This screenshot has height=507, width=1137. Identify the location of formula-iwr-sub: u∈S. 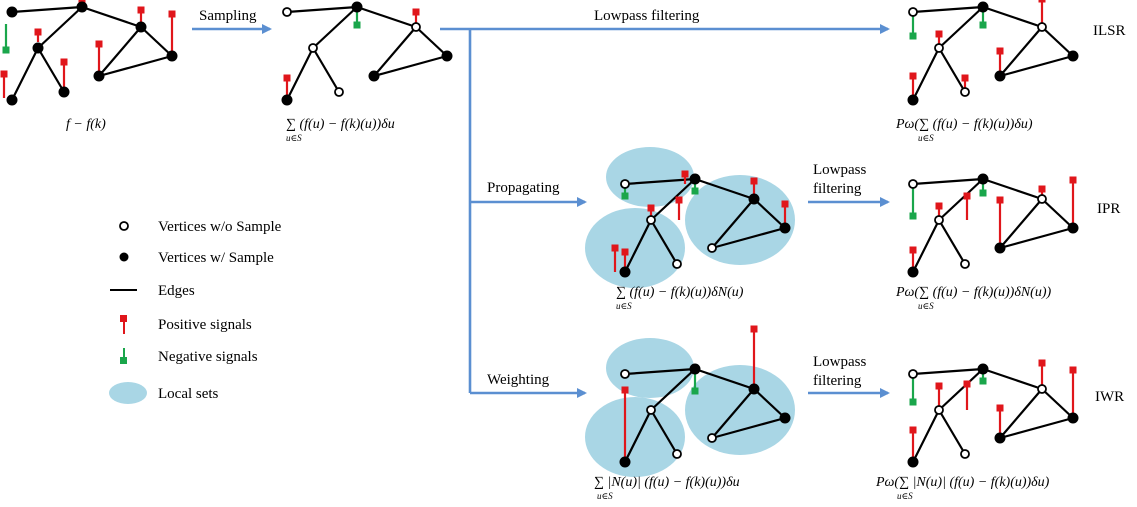
(905, 496).